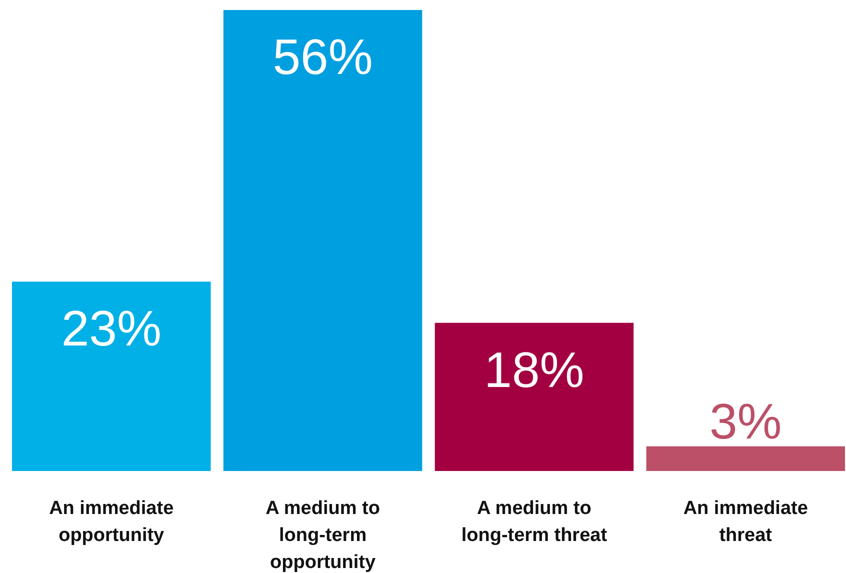 The width and height of the screenshot is (846, 573). I want to click on x-tick-label: A medium to long-term opportunity, so click(323, 535).